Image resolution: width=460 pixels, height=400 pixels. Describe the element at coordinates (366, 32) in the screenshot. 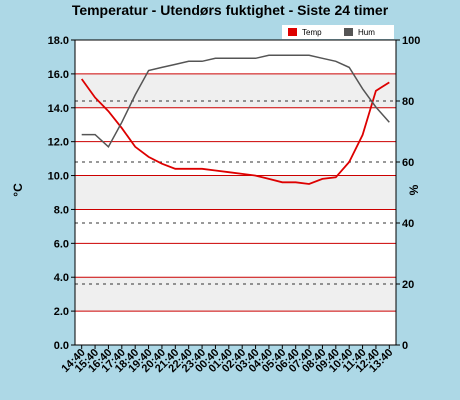

I see `legend-label-hum: Hum` at that location.